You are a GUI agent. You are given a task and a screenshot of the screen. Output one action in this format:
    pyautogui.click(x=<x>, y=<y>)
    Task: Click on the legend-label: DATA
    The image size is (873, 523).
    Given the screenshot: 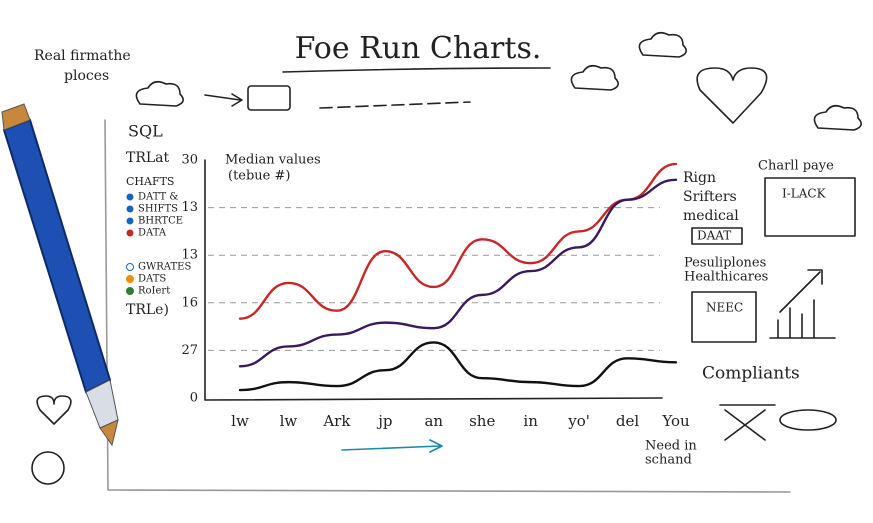 What is the action you would take?
    pyautogui.click(x=152, y=233)
    